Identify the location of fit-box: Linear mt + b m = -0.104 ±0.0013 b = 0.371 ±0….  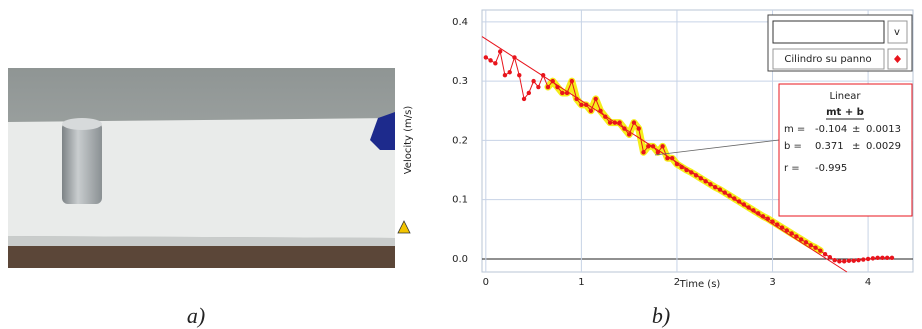
(845, 150).